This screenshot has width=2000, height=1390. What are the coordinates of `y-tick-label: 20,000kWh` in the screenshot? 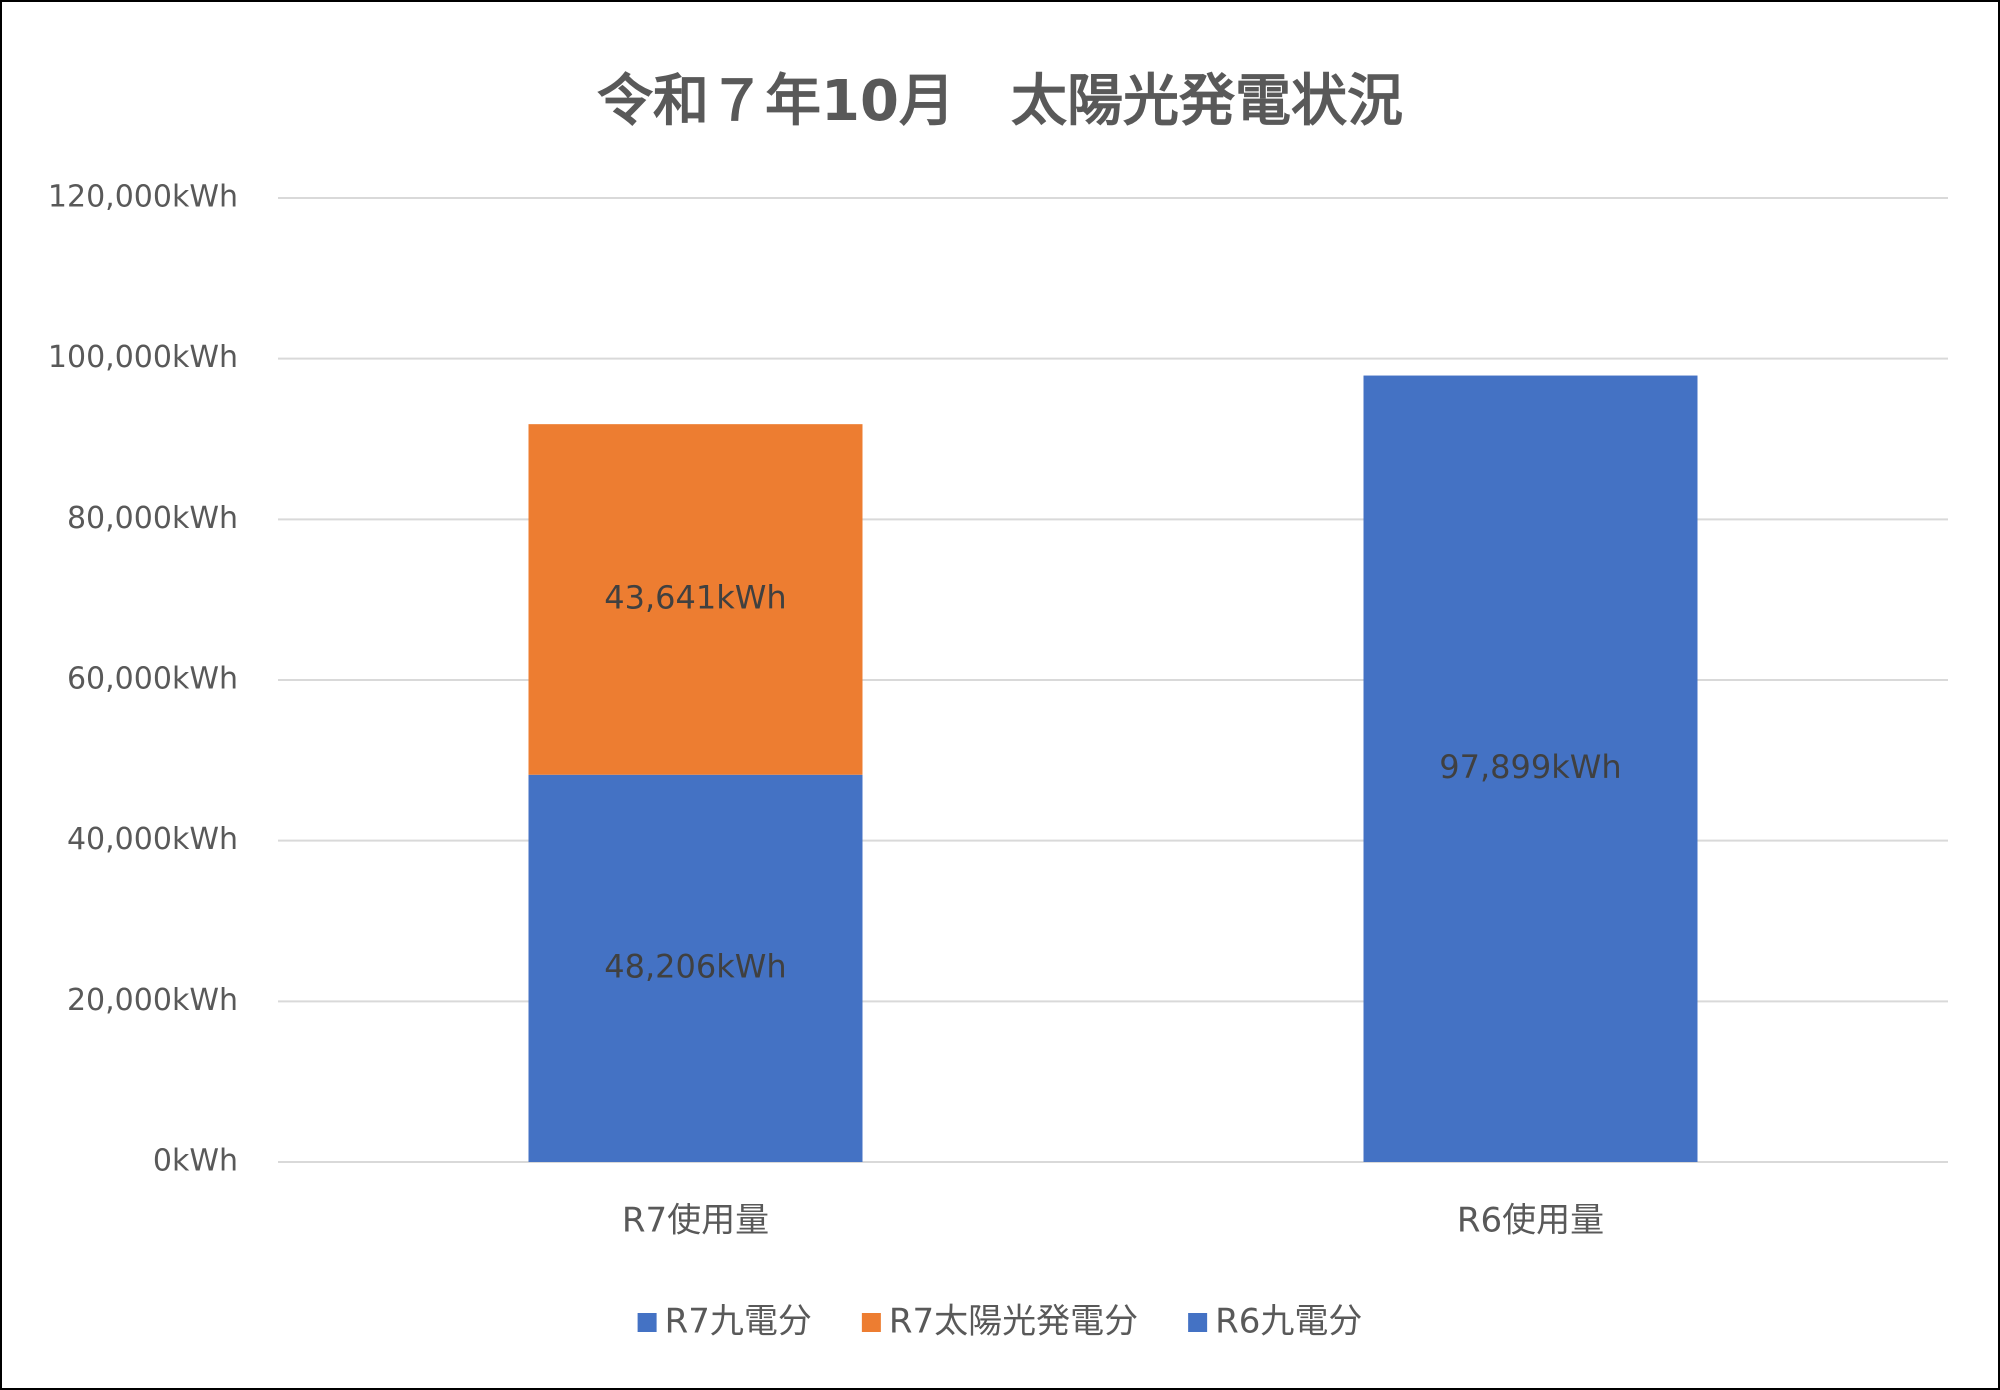 It's located at (152, 1000).